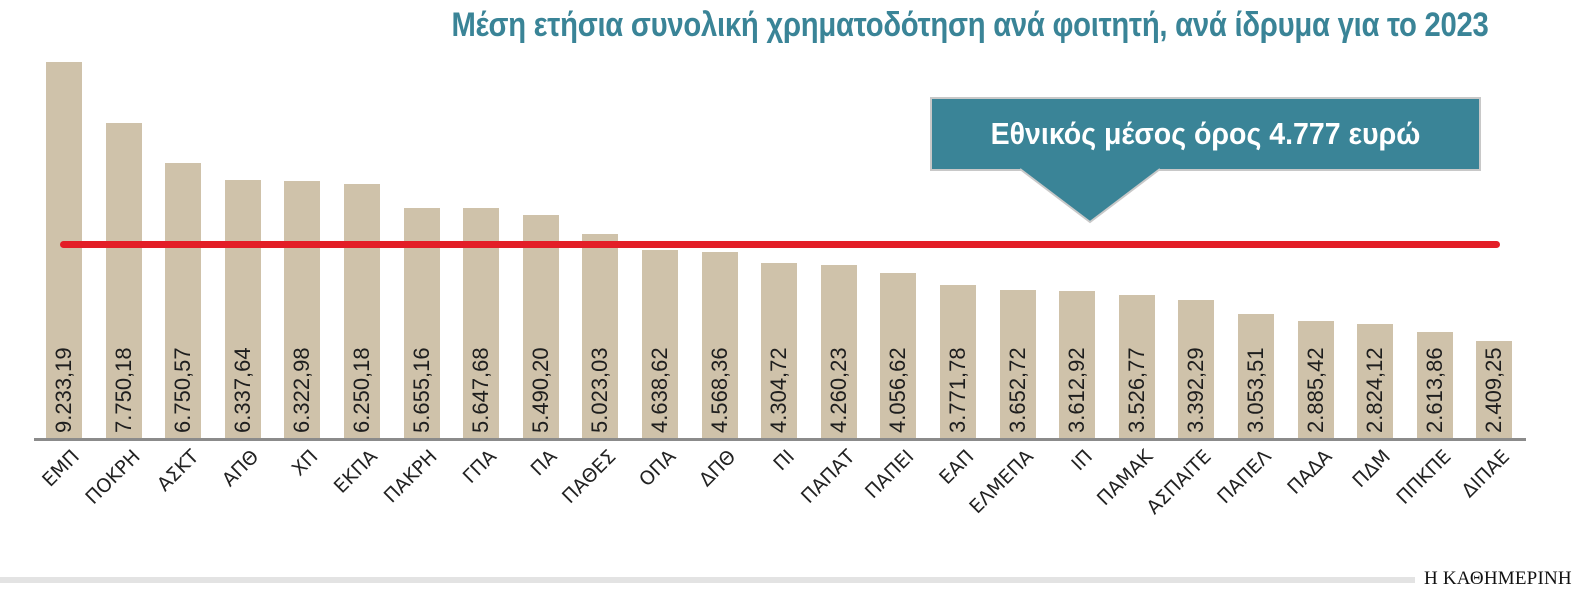  What do you see at coordinates (1244, 477) in the screenshot?
I see `x-tick-label: ΠΑΠΕΛ` at bounding box center [1244, 477].